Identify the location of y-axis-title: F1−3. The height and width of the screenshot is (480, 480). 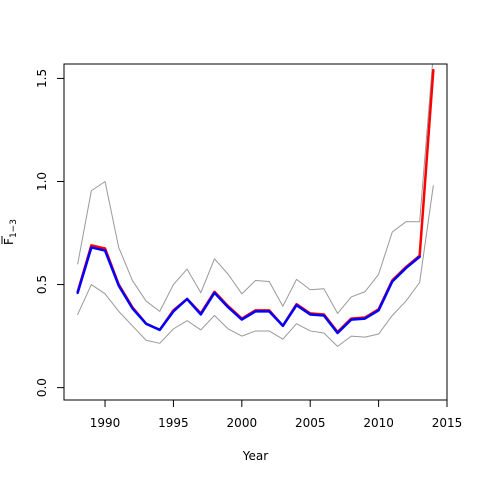
(10, 232).